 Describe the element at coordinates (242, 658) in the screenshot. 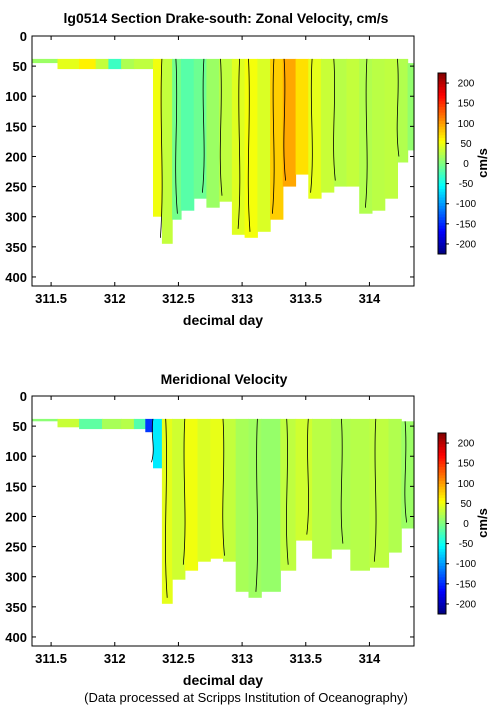

I see `x-tick-label: 313` at that location.